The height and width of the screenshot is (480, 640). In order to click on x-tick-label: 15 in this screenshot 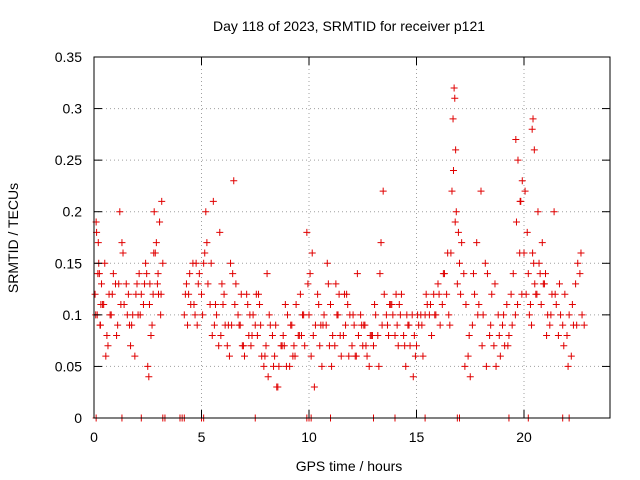, I will do `click(417, 437)`.